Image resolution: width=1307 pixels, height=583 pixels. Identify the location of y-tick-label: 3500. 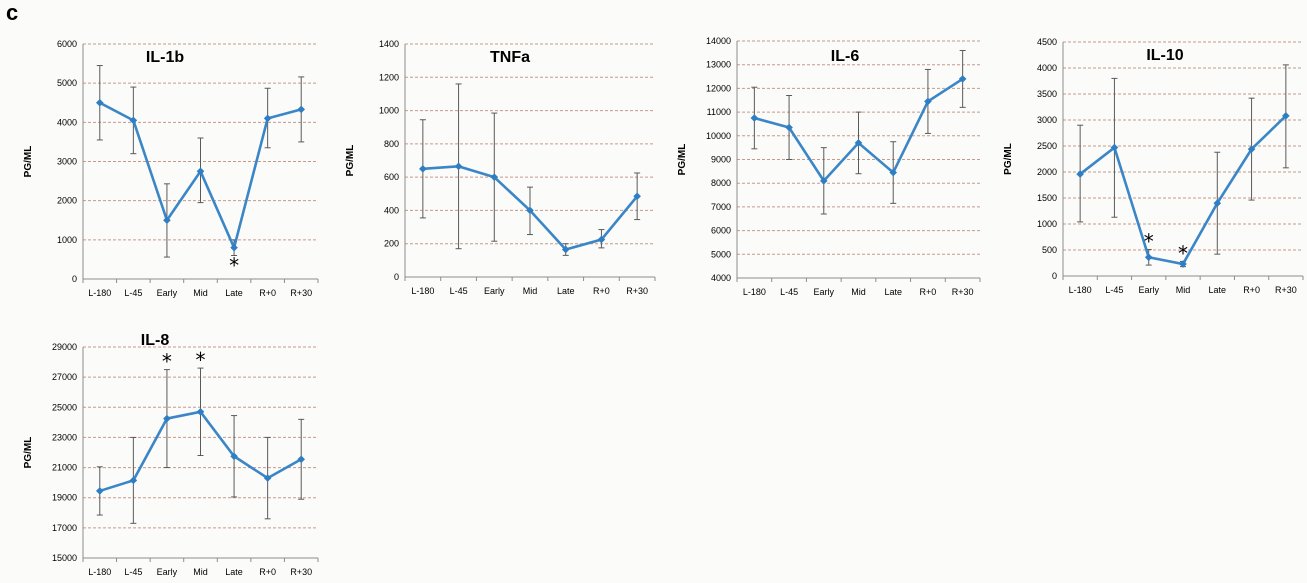
(1047, 94).